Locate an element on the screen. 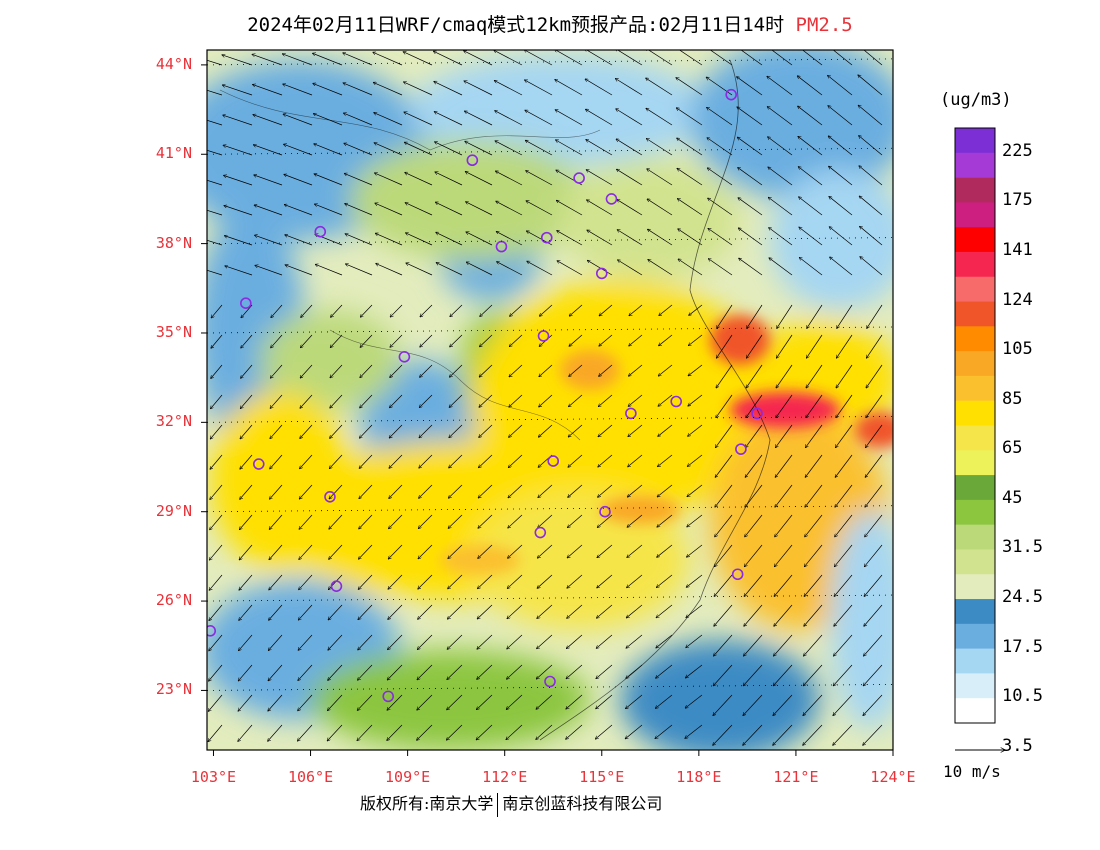 The height and width of the screenshot is (850, 1100). legend-unit: (ug/m3) is located at coordinates (976, 100).